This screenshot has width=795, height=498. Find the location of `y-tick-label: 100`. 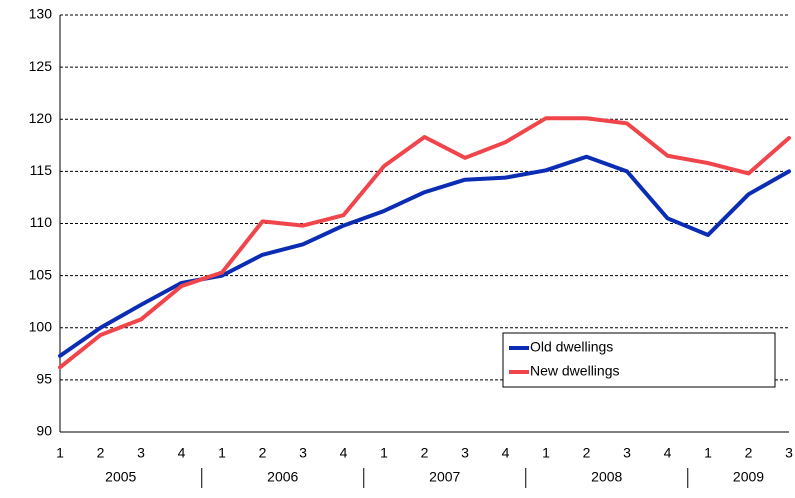

y-tick-label: 100 is located at coordinates (41, 326).